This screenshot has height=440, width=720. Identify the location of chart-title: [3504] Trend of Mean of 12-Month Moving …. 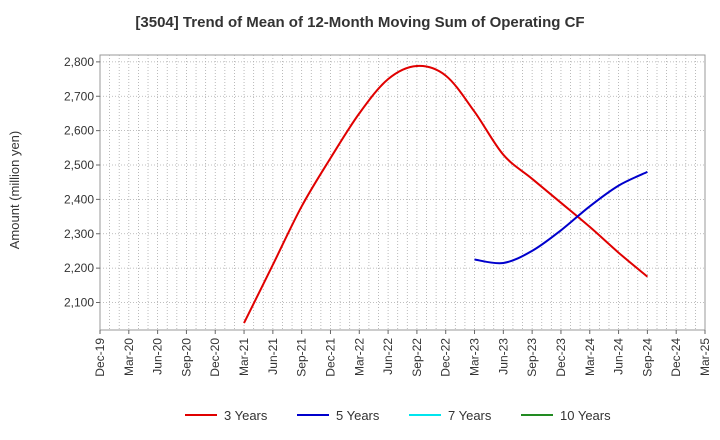
(360, 22).